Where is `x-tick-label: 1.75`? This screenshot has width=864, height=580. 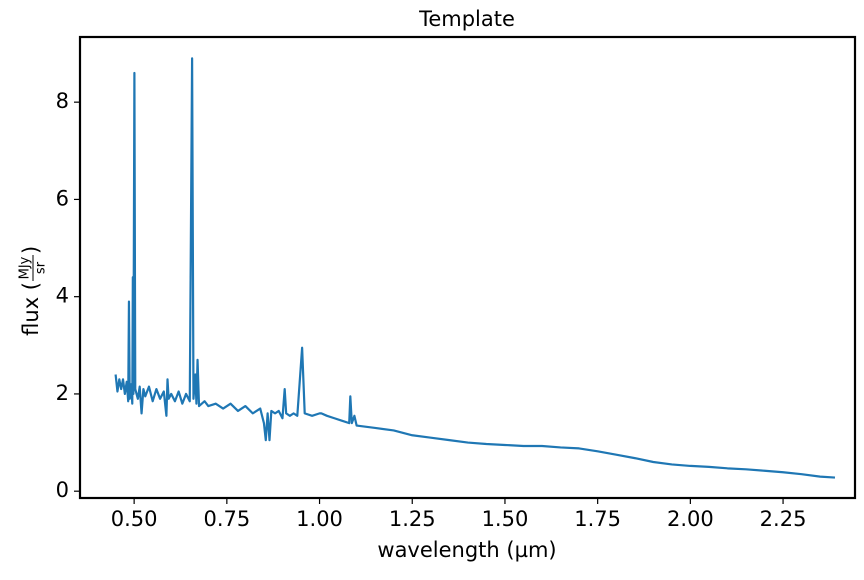
x-tick-label: 1.75 is located at coordinates (597, 519).